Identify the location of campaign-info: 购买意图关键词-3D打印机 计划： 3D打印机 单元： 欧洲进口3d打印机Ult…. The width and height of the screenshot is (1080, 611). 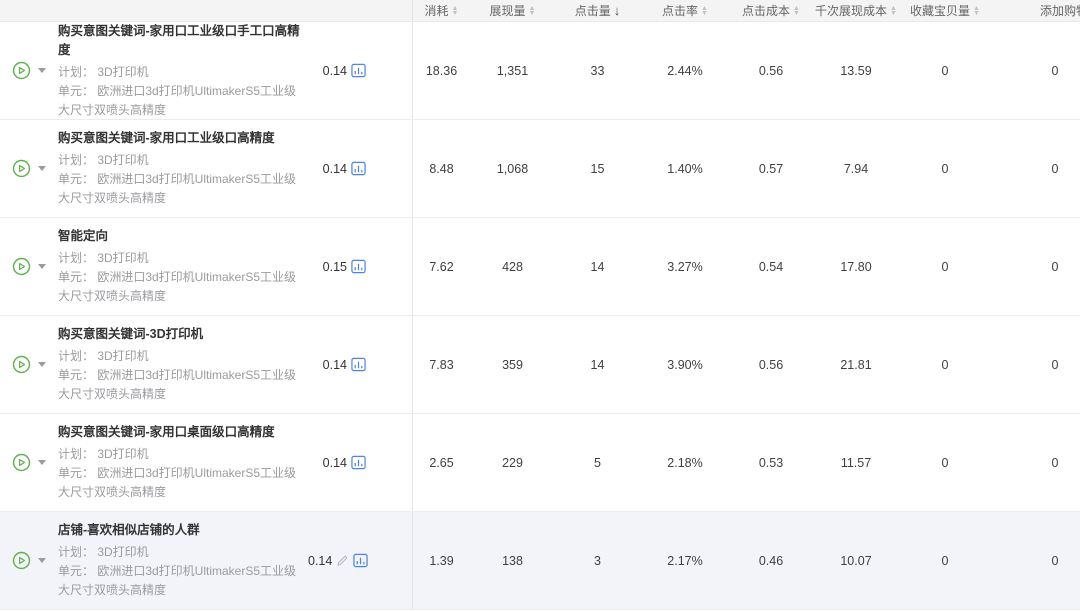
(183, 364).